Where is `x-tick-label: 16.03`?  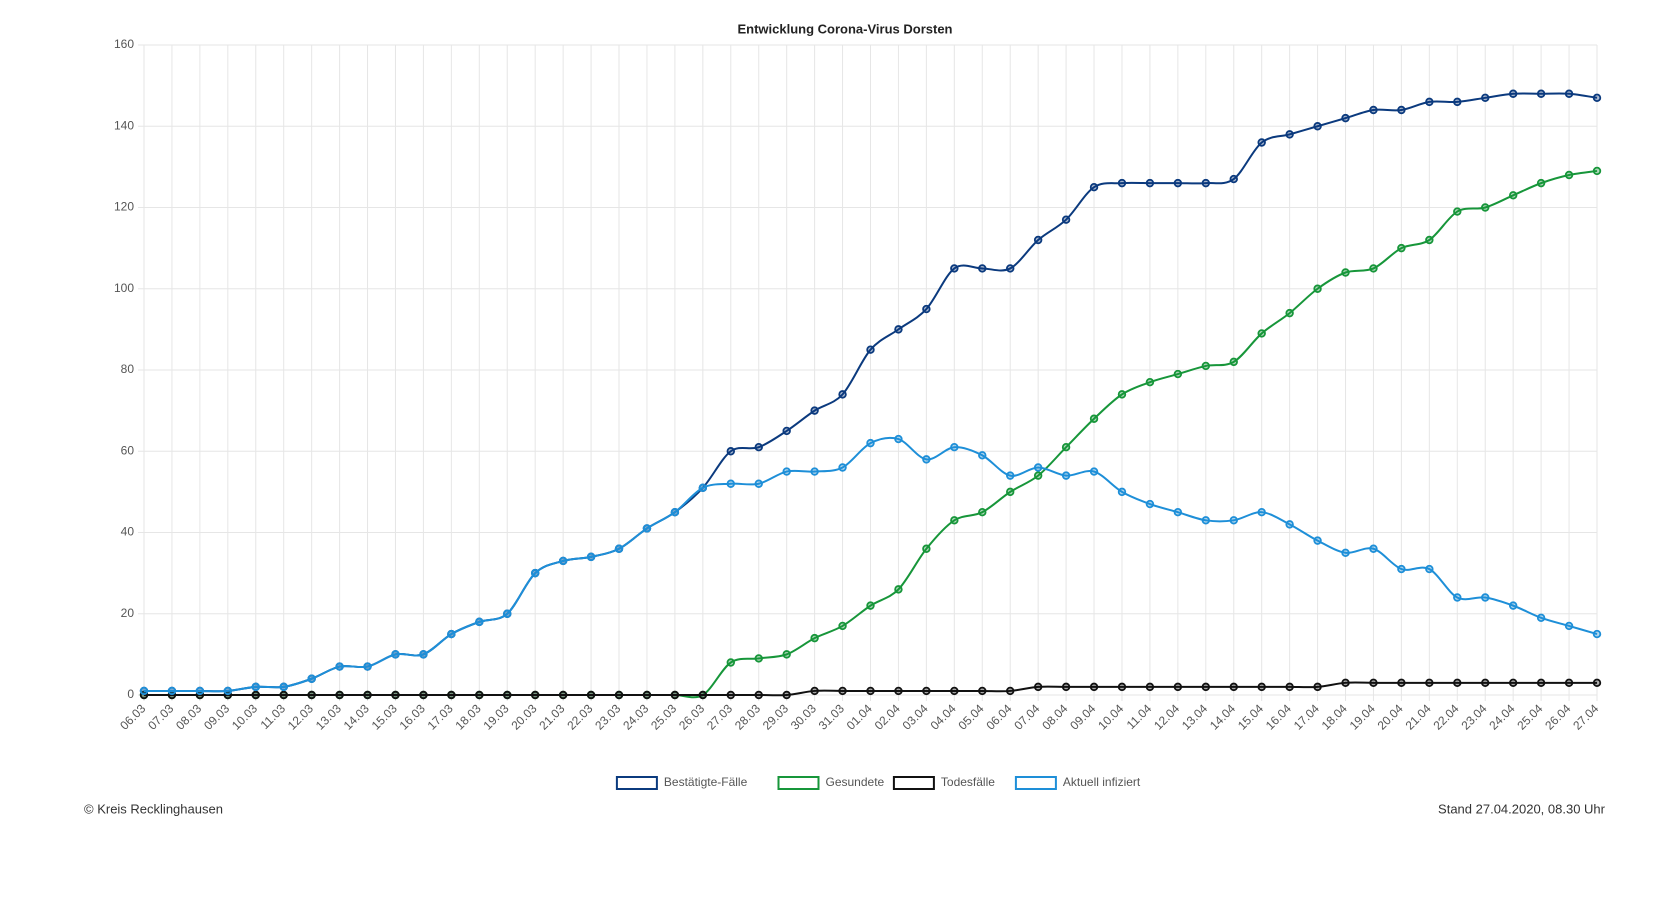 x-tick-label: 16.03 is located at coordinates (412, 716).